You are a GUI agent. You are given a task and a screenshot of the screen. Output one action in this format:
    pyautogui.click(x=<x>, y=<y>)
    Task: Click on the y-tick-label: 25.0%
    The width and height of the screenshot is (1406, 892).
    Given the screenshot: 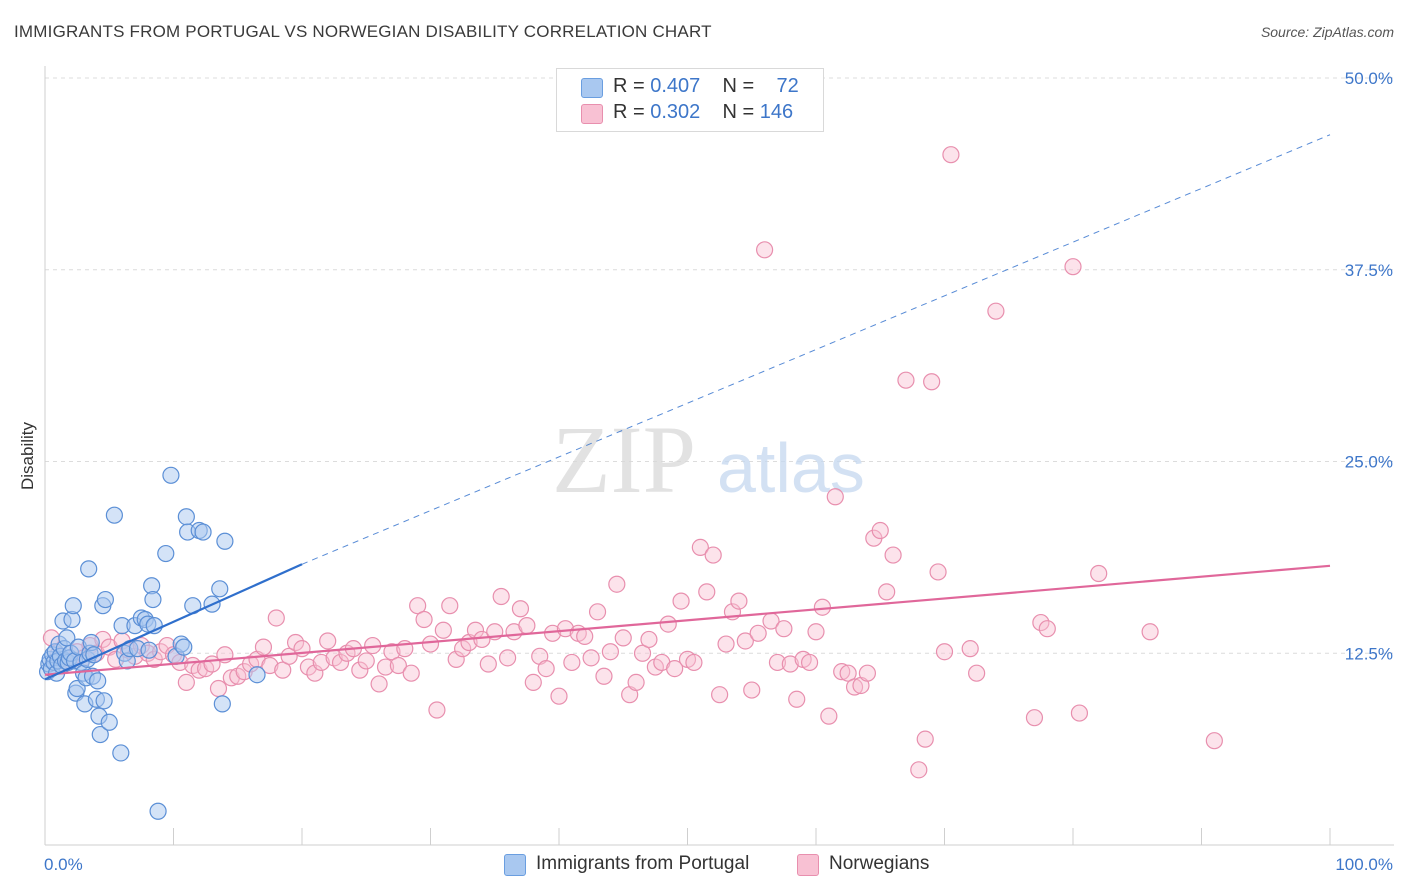 What is the action you would take?
    pyautogui.click(x=1369, y=462)
    